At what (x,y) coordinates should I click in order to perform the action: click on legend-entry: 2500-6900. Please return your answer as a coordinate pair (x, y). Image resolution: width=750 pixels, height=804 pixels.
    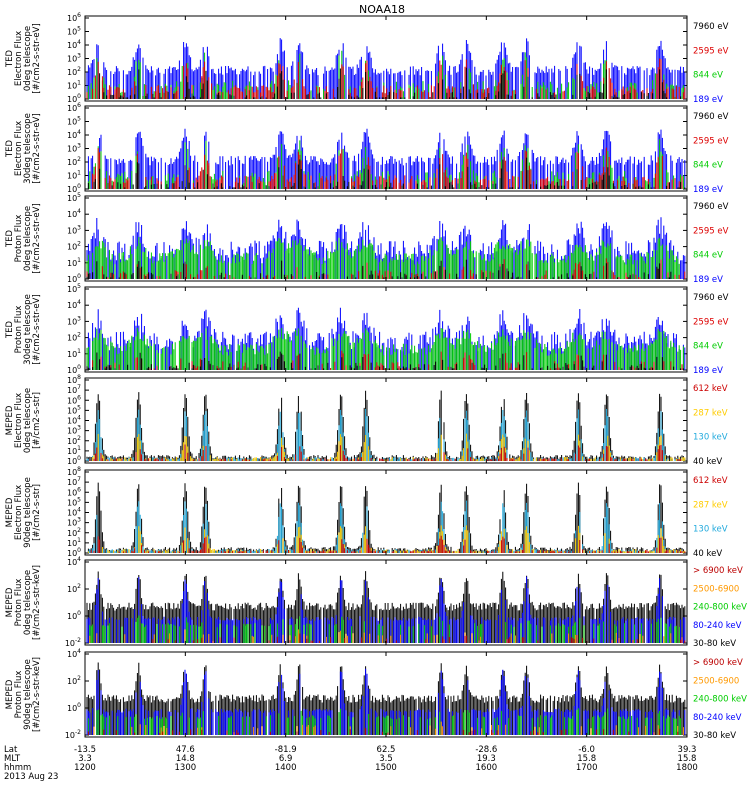
    Looking at the image, I should click on (716, 681).